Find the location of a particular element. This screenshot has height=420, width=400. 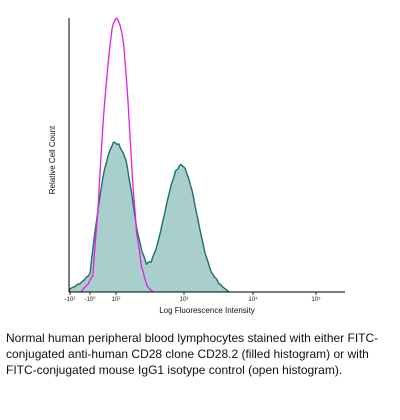

x-tick-label: -10⁰ is located at coordinates (90, 299).